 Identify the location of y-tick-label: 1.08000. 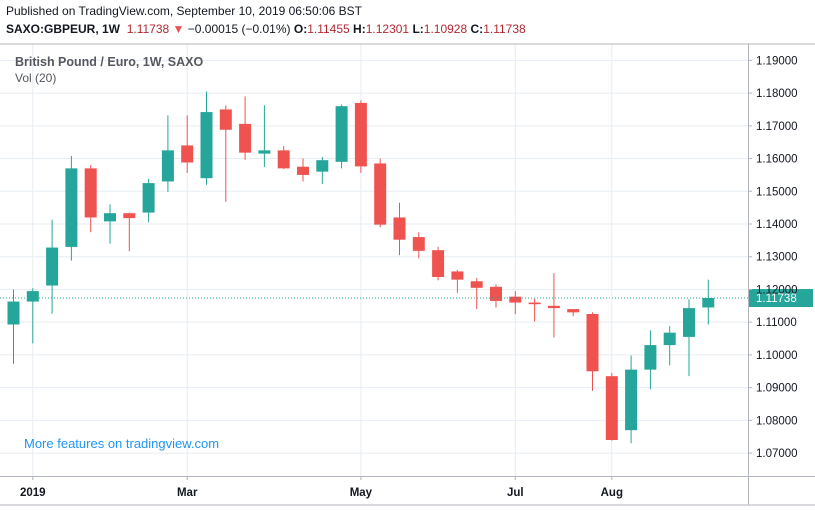
(777, 421).